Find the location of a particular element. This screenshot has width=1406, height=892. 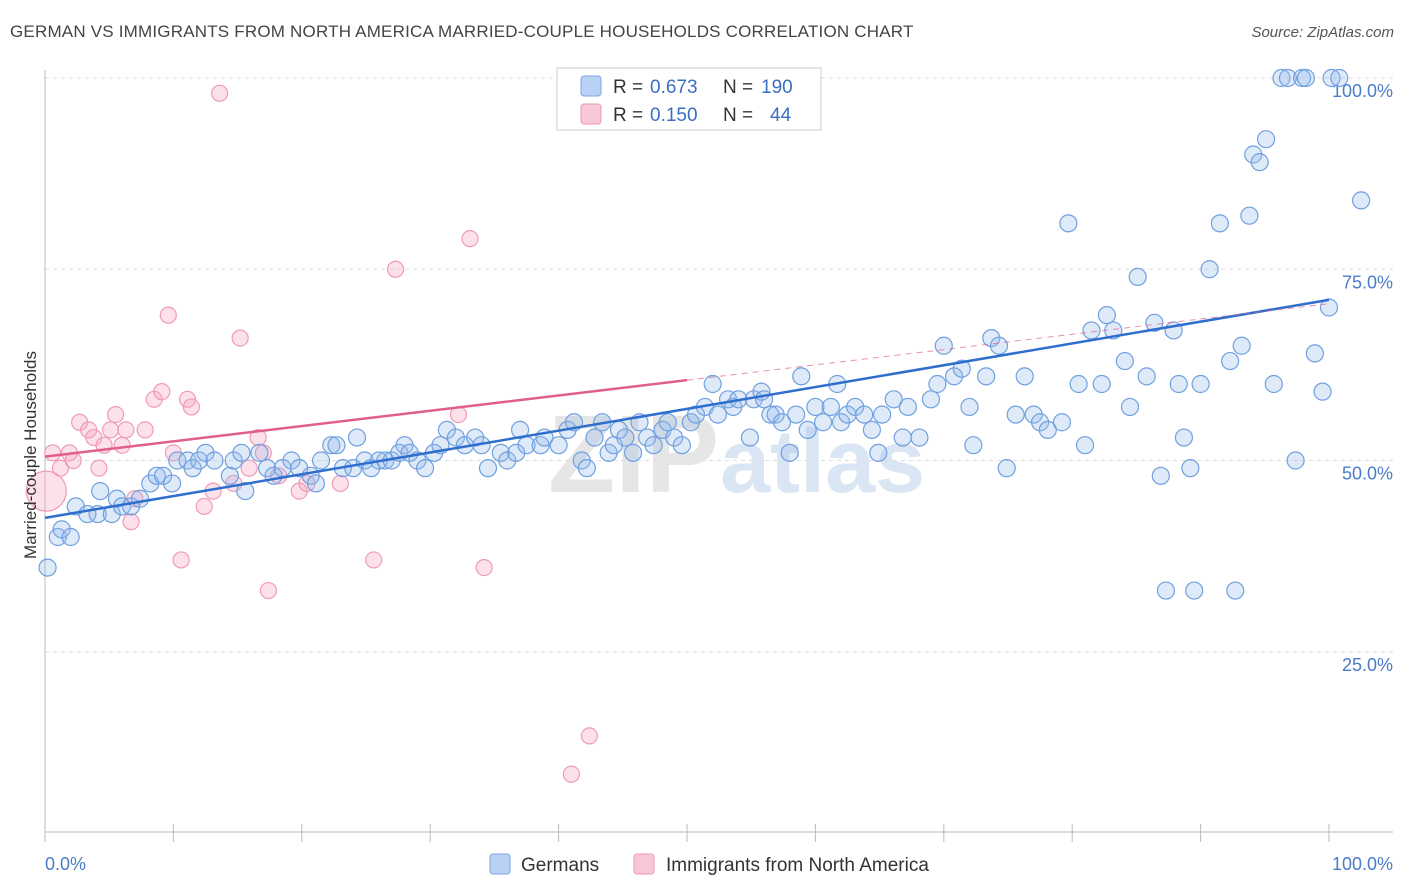

x-tick-label-min: 0.0% is located at coordinates (65, 864).